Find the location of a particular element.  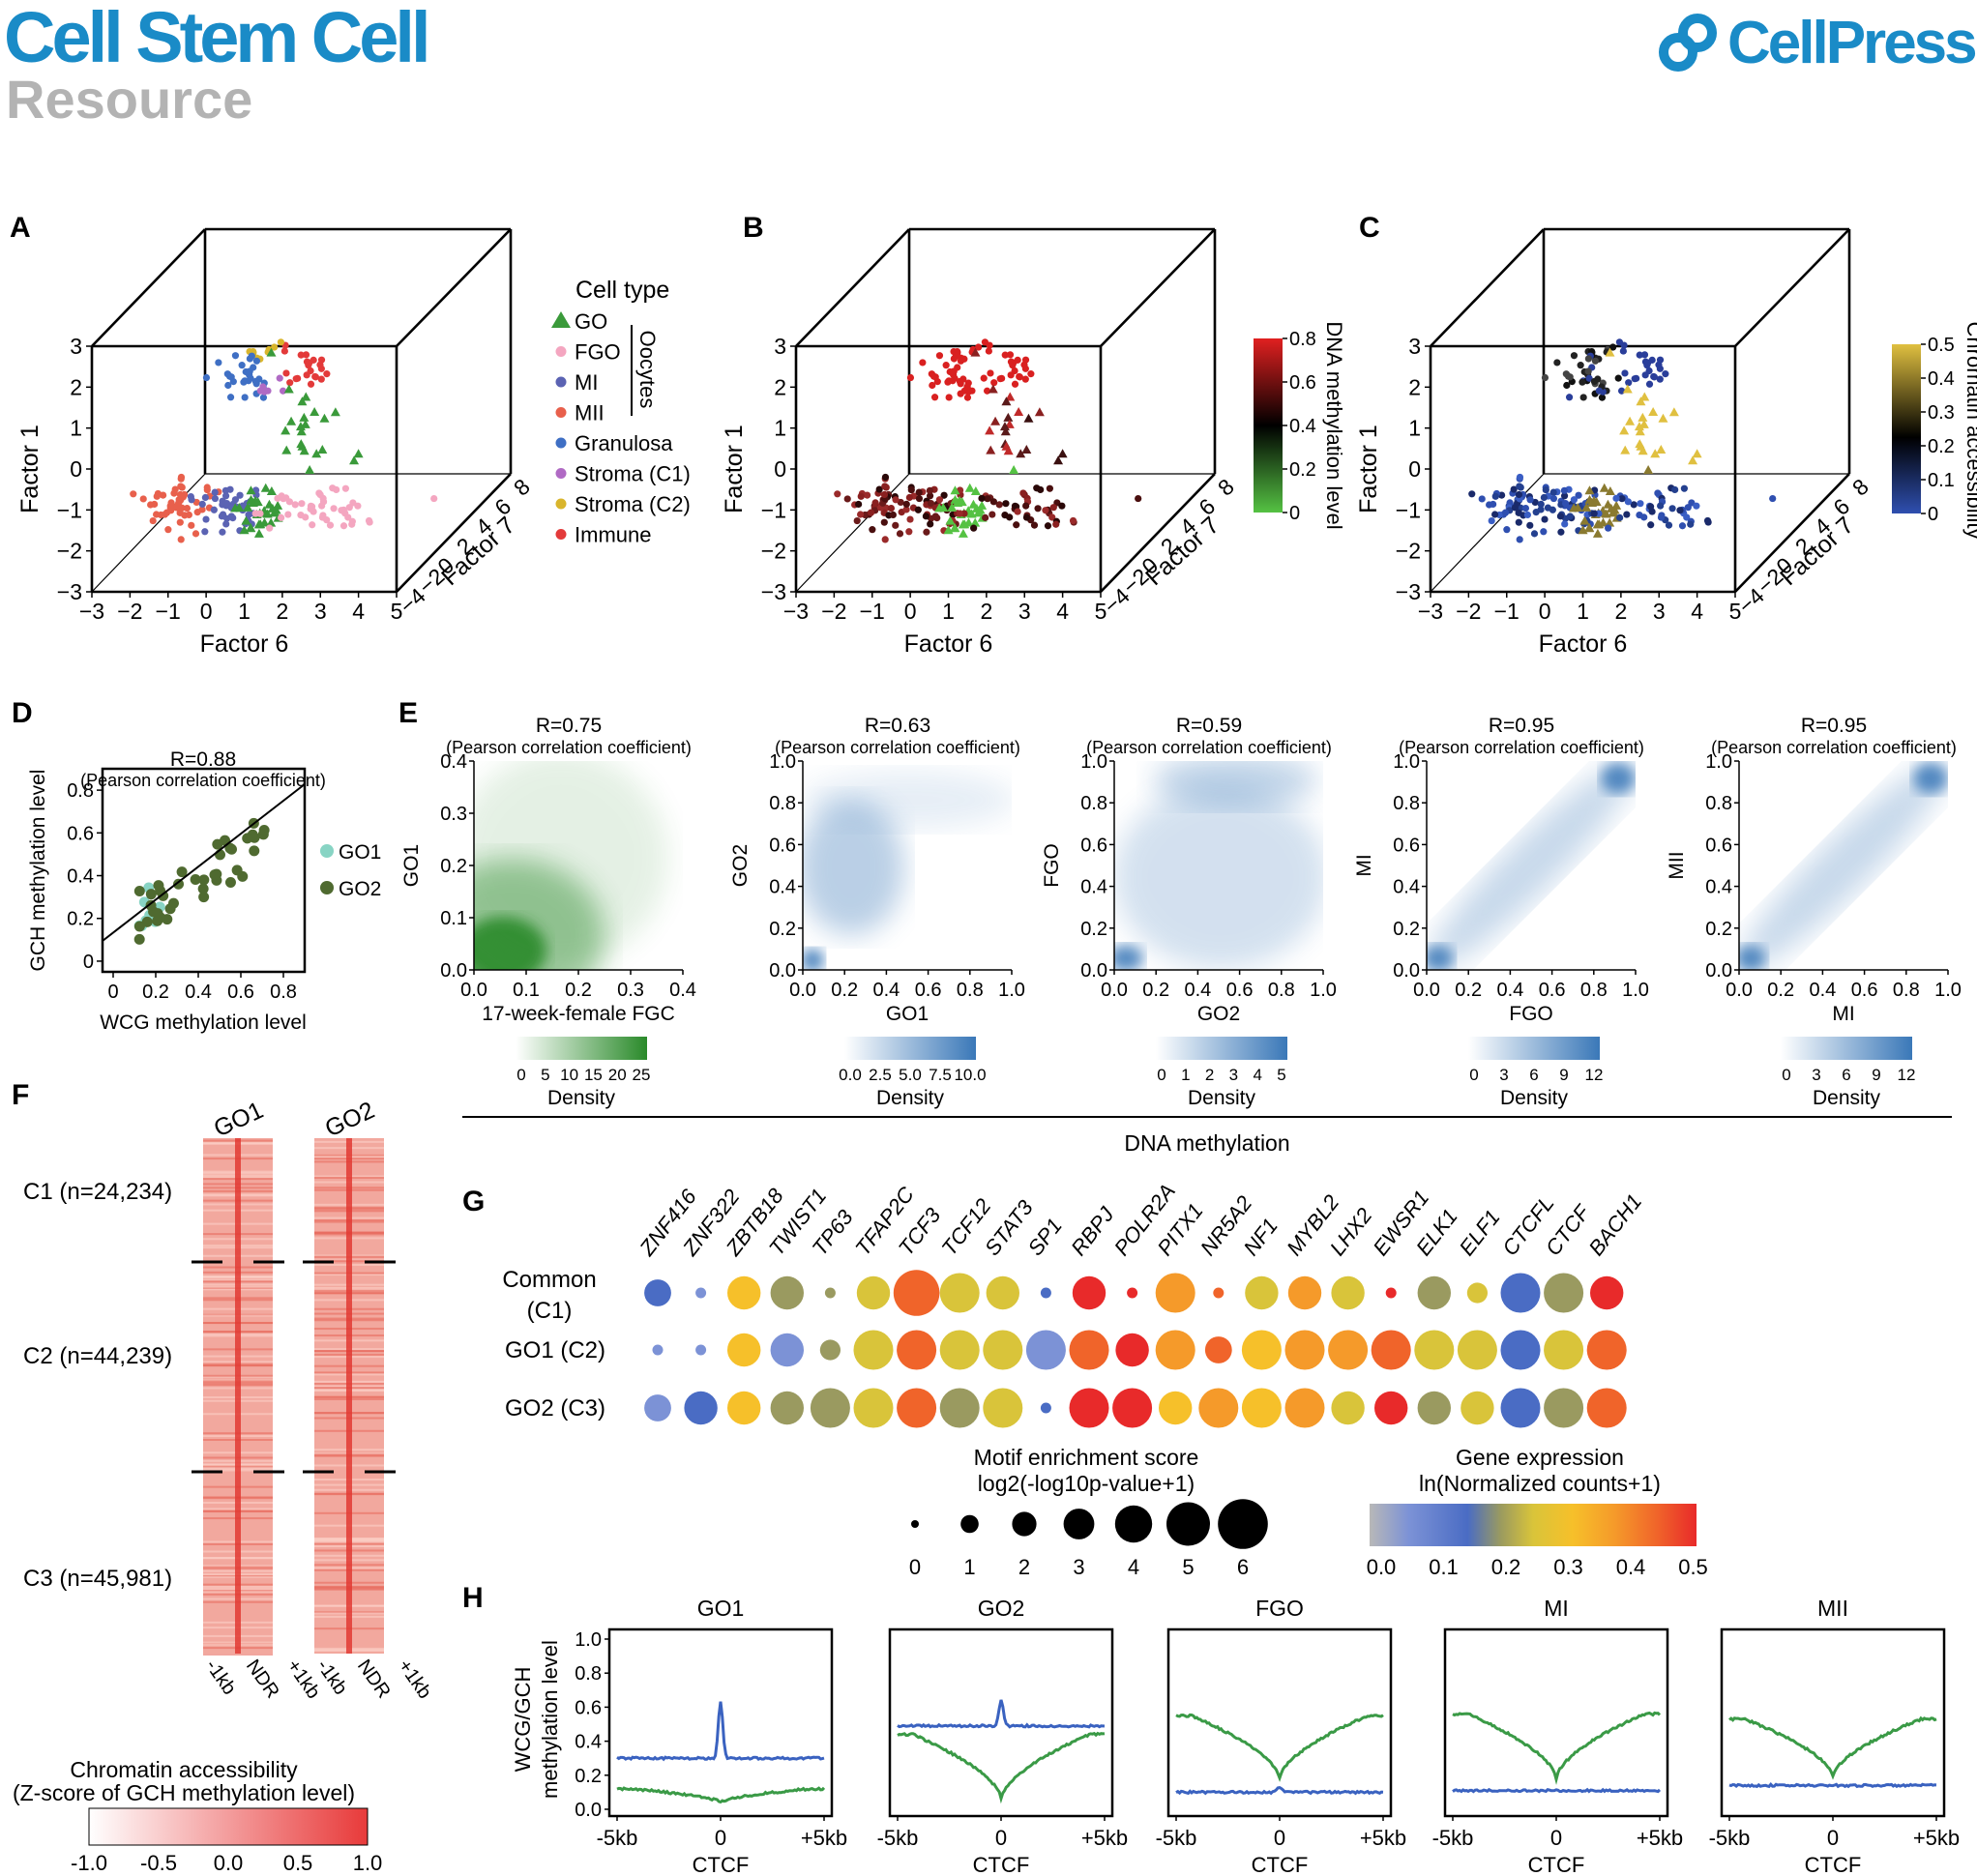

publisher-name: CellPress is located at coordinates (1852, 42).